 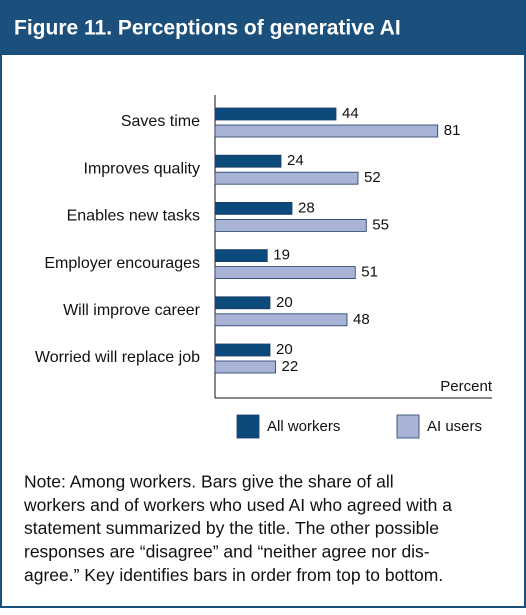 I want to click on value-label: 44, so click(x=350, y=113).